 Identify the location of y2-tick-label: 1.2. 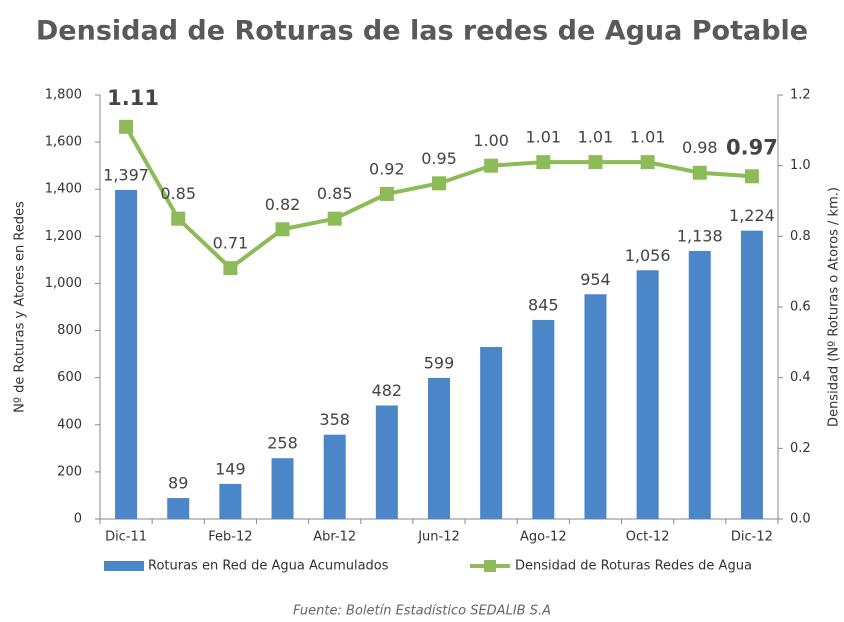
(800, 95).